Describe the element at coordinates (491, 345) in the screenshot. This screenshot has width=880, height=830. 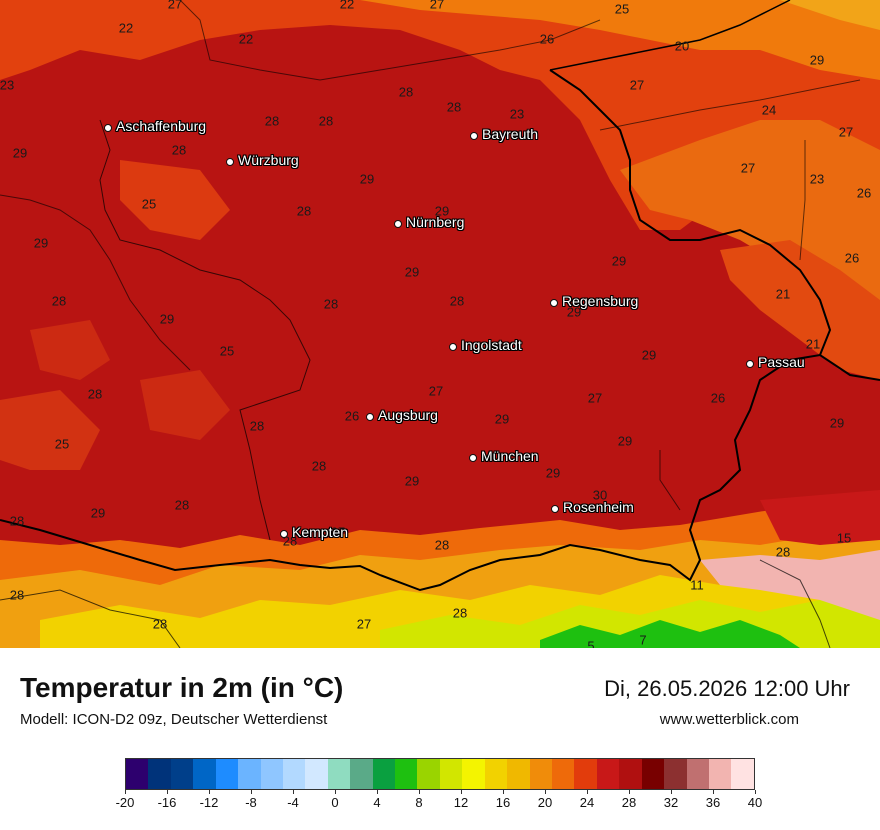
I see `city-label: Ingolstadt` at that location.